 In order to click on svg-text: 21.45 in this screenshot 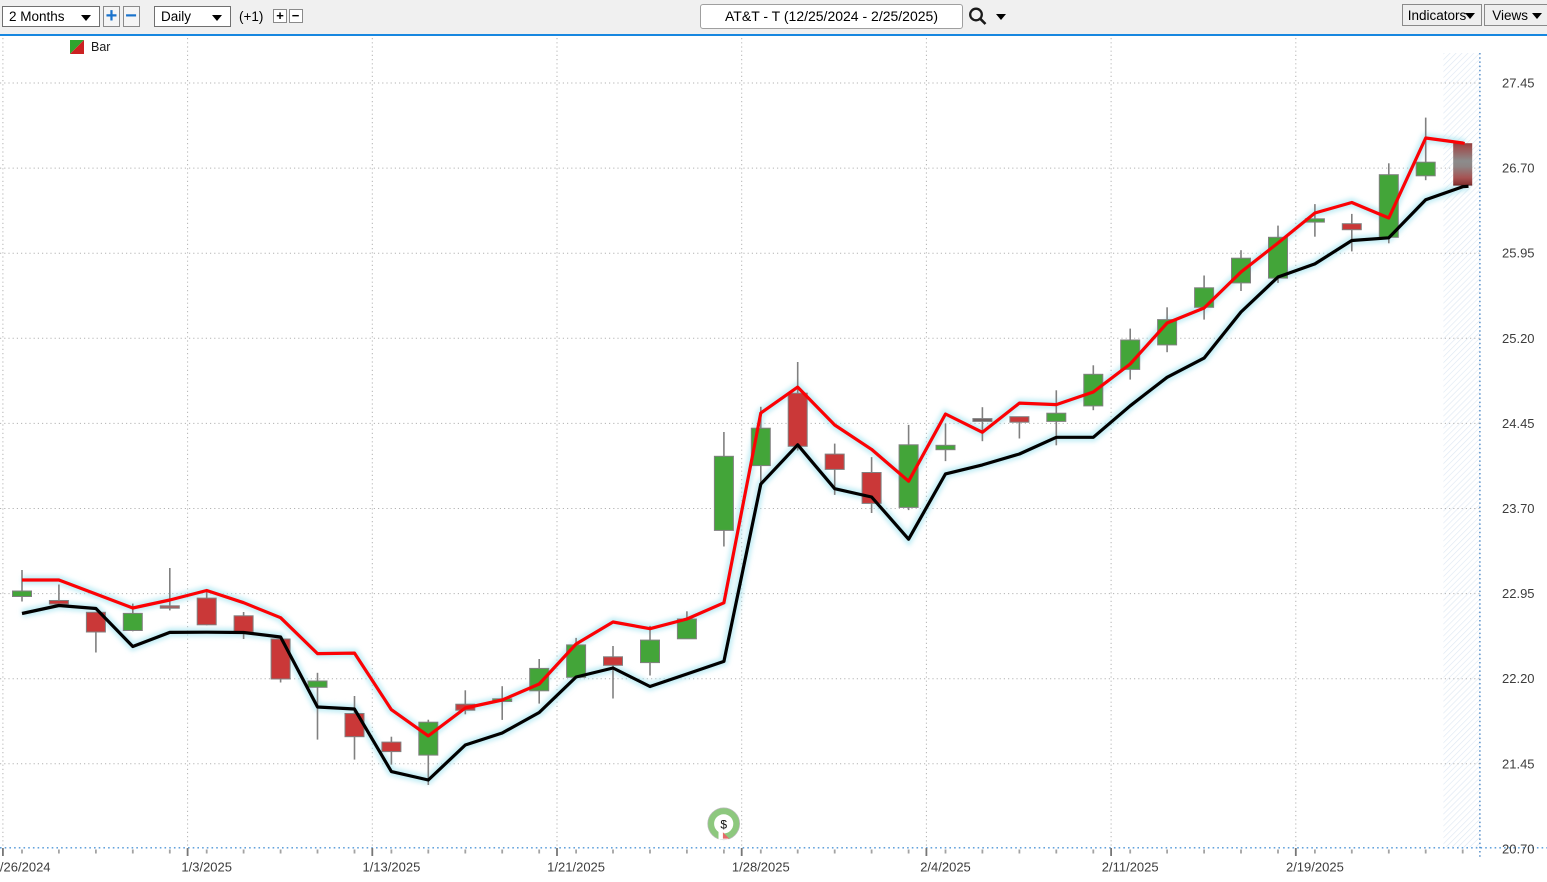, I will do `click(1518, 763)`.